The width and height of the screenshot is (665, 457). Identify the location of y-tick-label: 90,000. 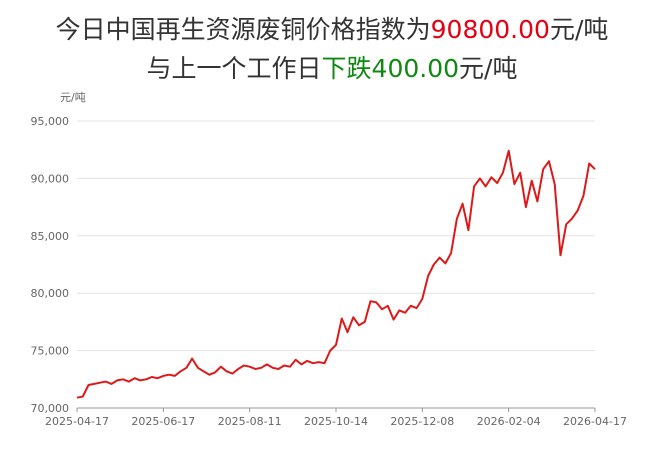
(50, 178).